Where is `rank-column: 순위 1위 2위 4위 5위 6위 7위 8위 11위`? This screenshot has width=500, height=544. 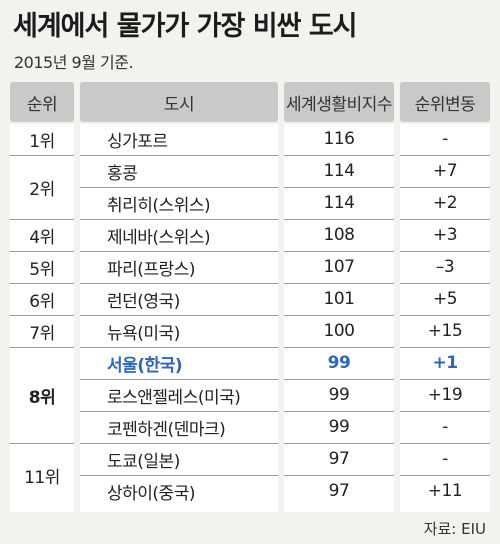 rank-column: 순위 1위 2위 4위 5위 6위 7위 8위 11위 is located at coordinates (42, 297).